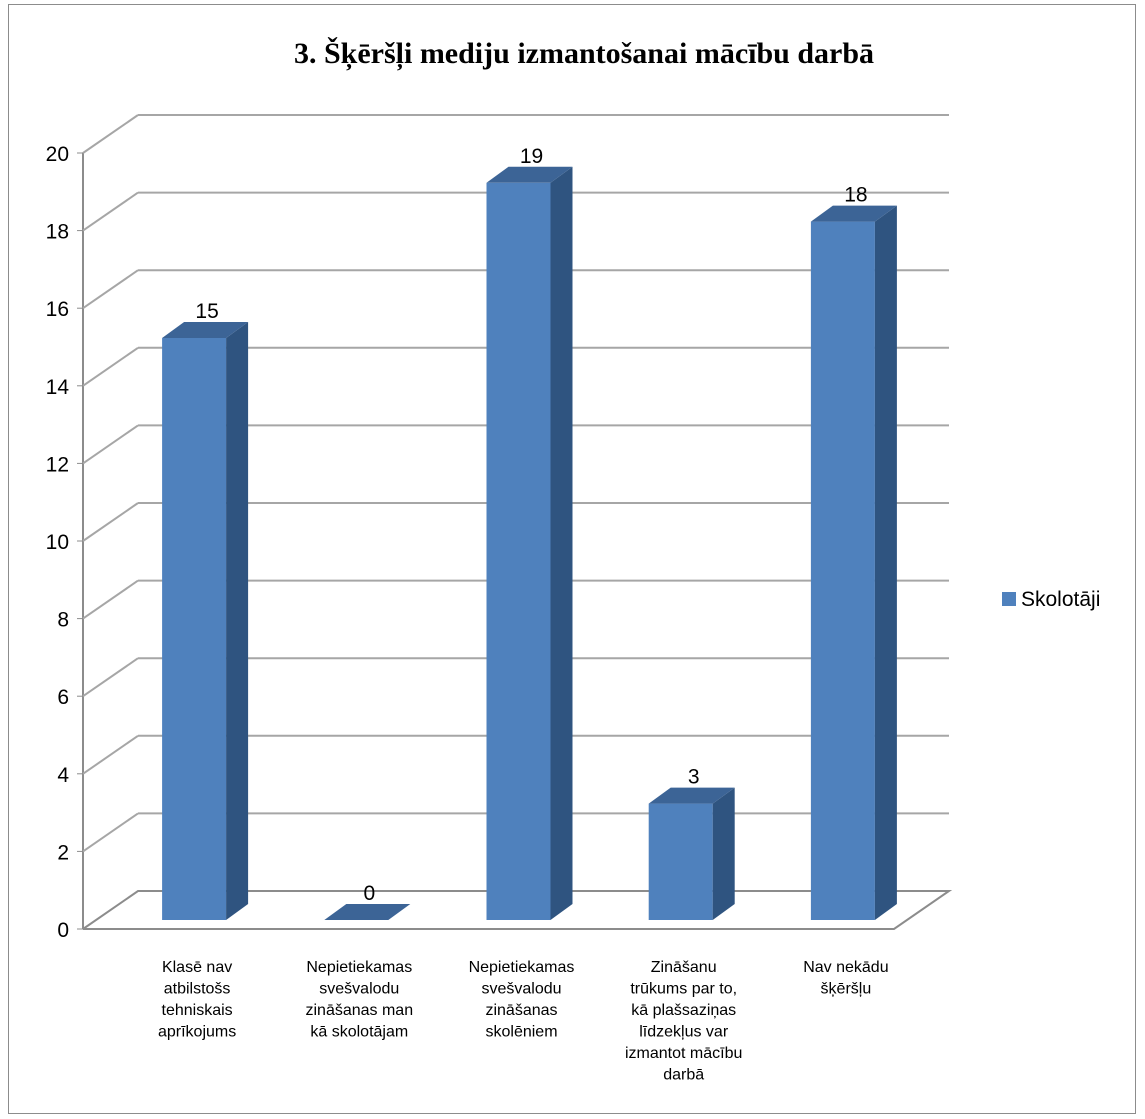 This screenshot has width=1145, height=1119. I want to click on y-tick-label: 2, so click(63, 852).